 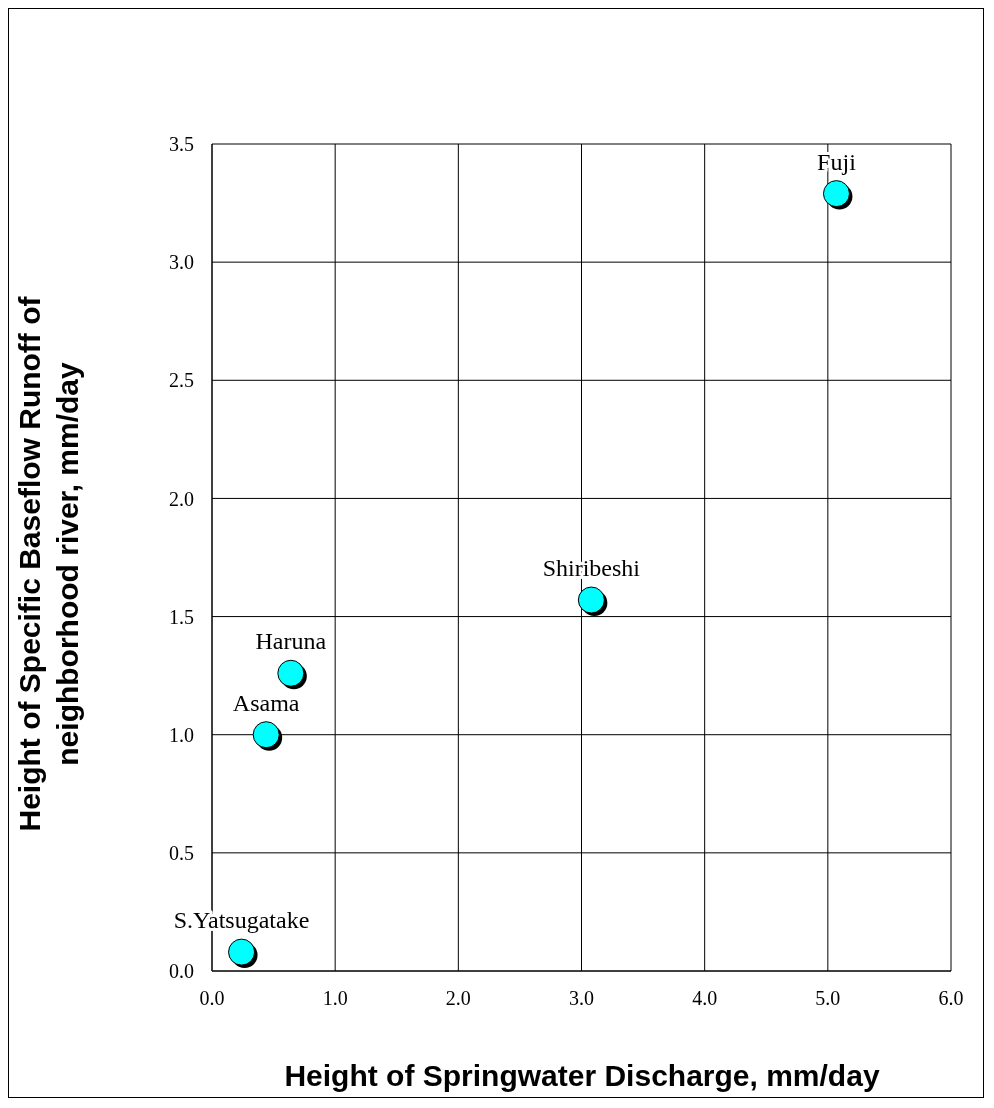 What do you see at coordinates (951, 998) in the screenshot?
I see `x-tick-label: 6.0` at bounding box center [951, 998].